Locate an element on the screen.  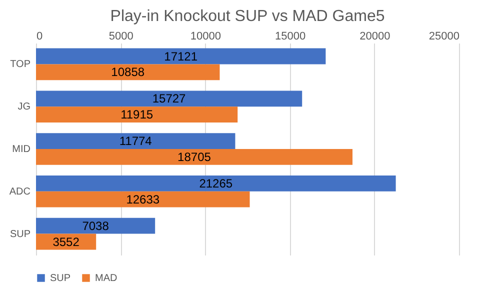
data-label: 11774 is located at coordinates (135, 141).